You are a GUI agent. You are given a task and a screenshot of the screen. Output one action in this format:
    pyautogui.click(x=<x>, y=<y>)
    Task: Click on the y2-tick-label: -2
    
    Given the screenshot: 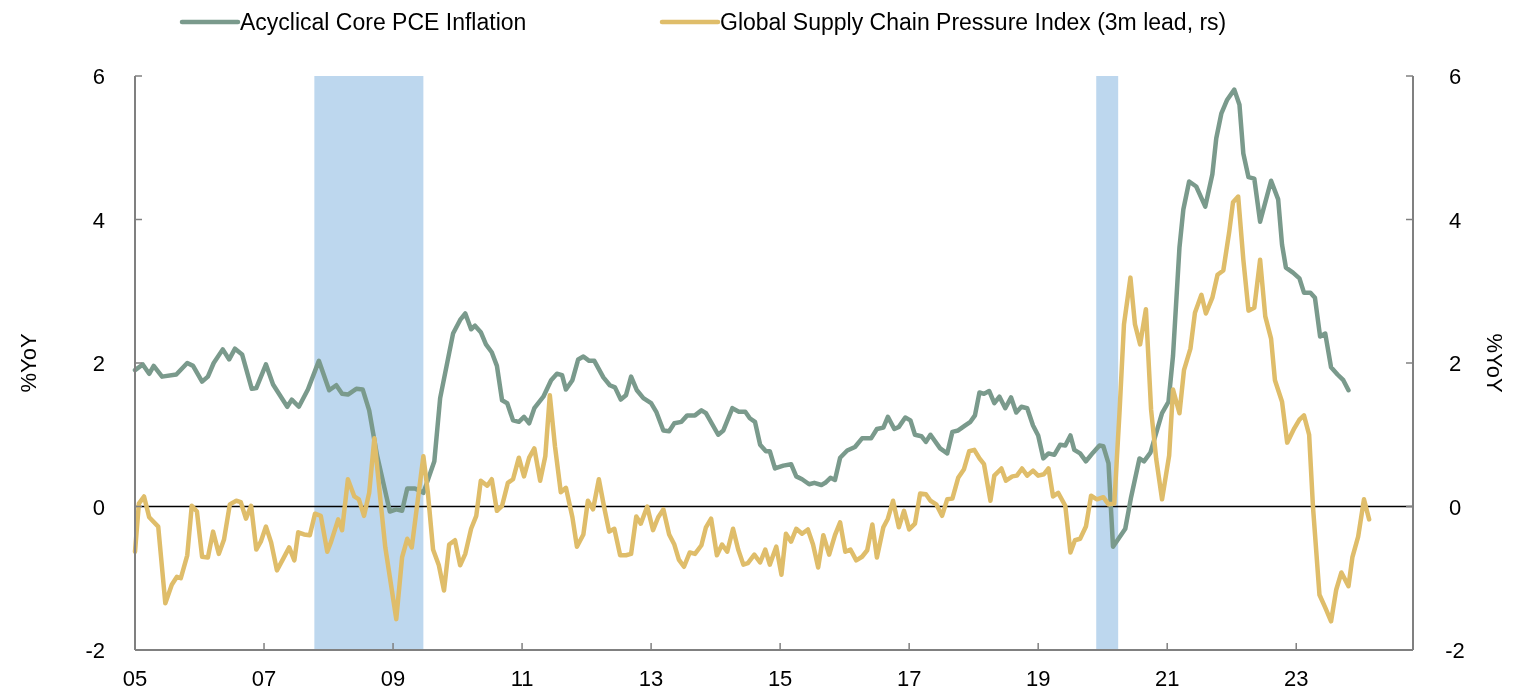 What is the action you would take?
    pyautogui.click(x=1455, y=650)
    